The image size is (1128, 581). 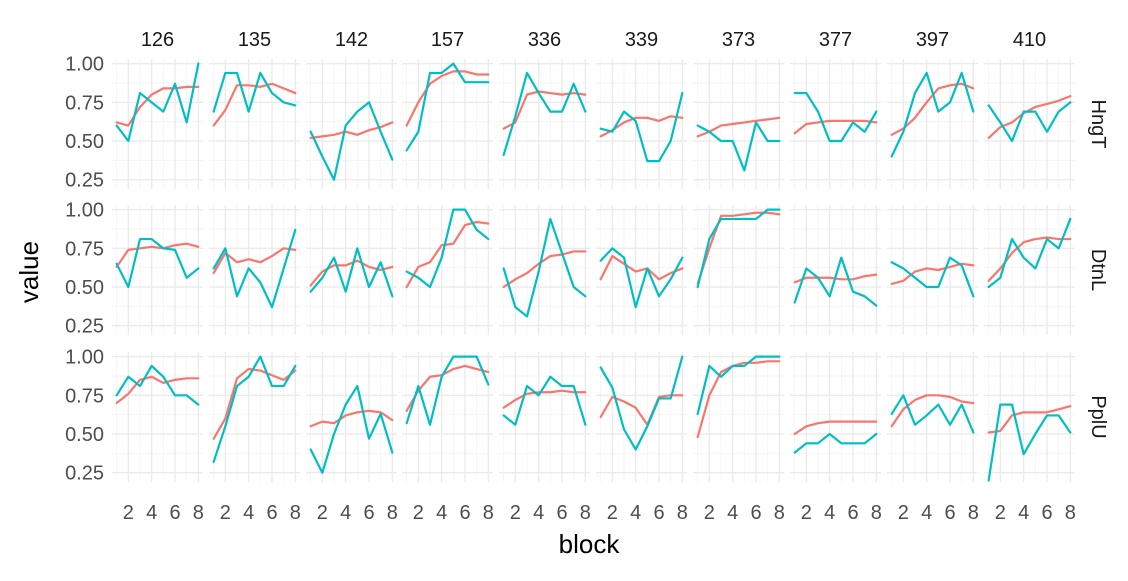 What do you see at coordinates (1098, 270) in the screenshot?
I see `row-strip-label: DtnL` at bounding box center [1098, 270].